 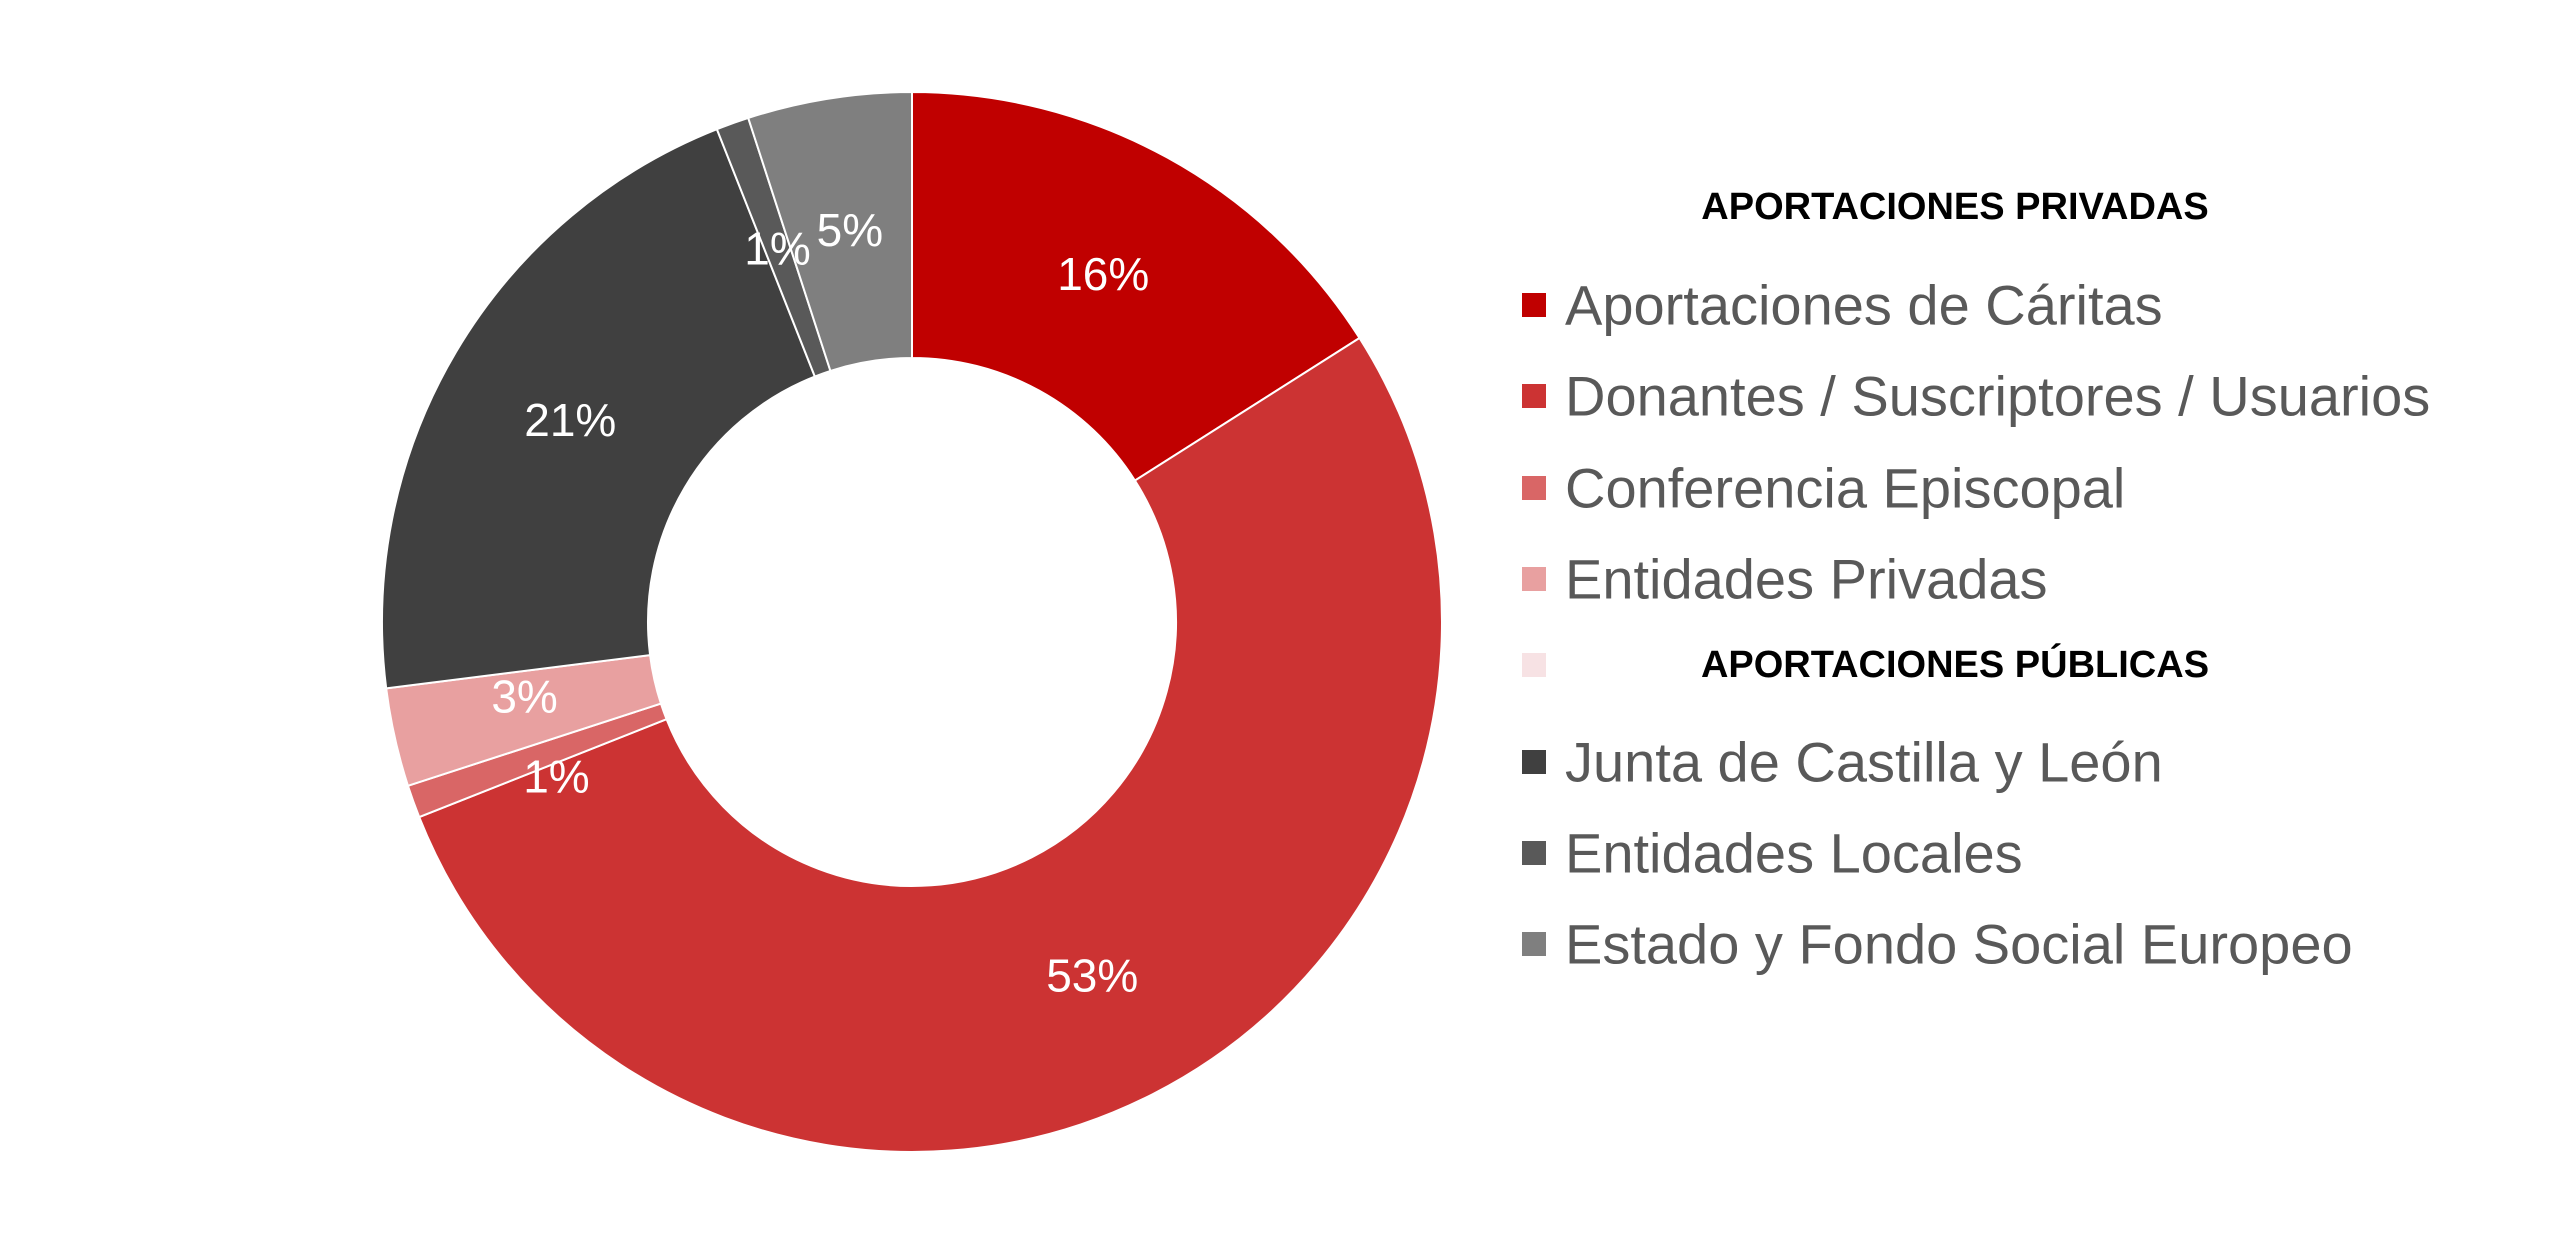 What do you see at coordinates (1864, 305) in the screenshot?
I see `legend-label-aportaciones-de-caritas: Aportaciones de Cáritas` at bounding box center [1864, 305].